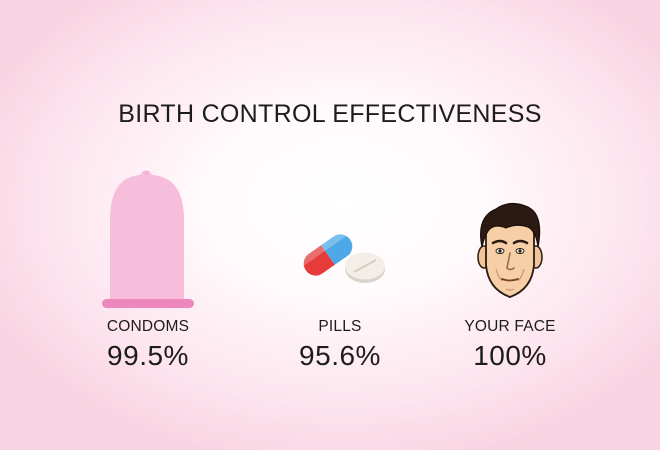  I want to click on your-face-label: YOUR FACE, so click(510, 326).